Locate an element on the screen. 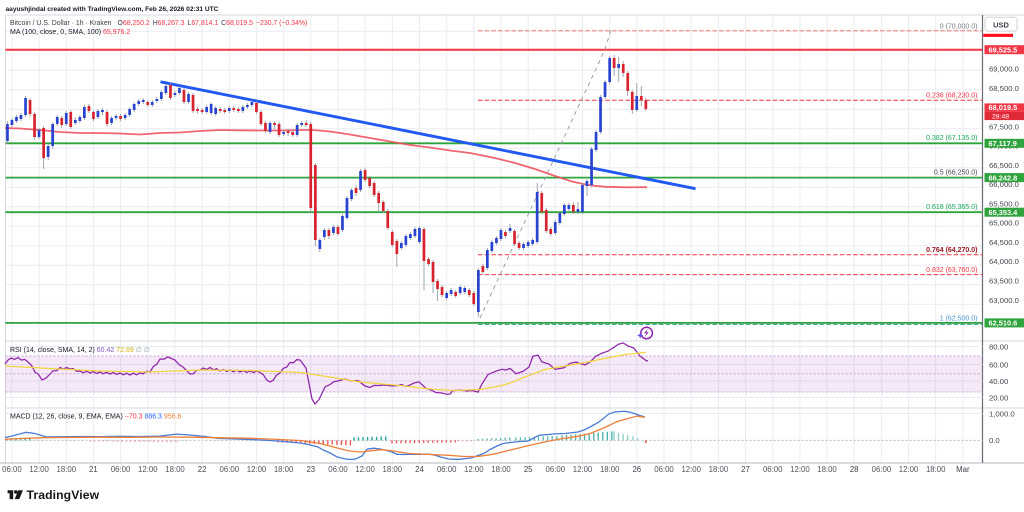 The width and height of the screenshot is (1024, 512). svg-text: 68,019.5 is located at coordinates (1003, 107).